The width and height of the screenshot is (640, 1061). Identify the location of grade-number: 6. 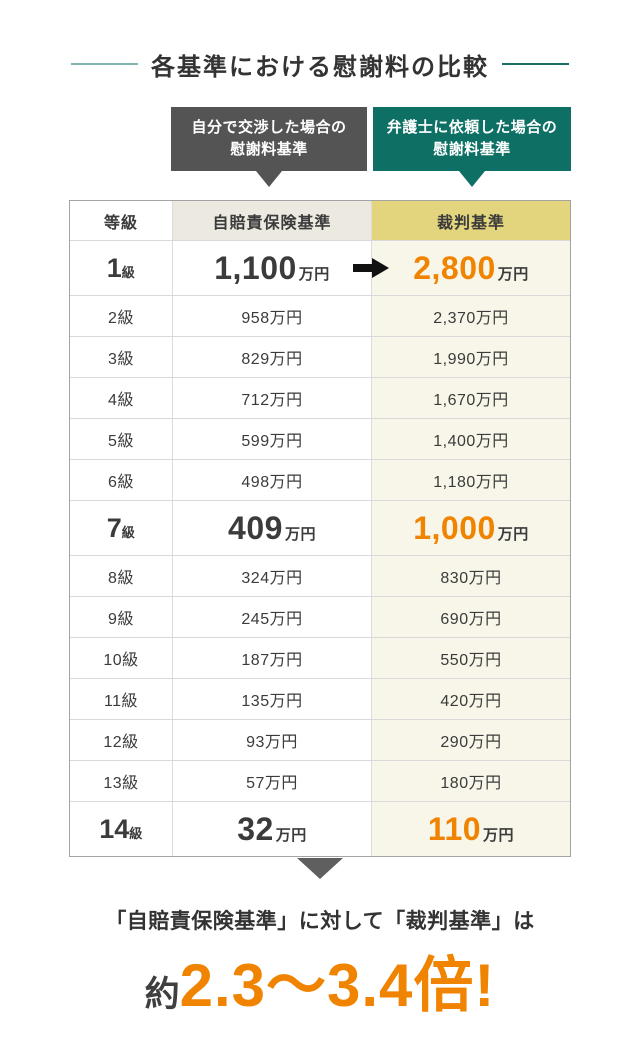
(113, 482).